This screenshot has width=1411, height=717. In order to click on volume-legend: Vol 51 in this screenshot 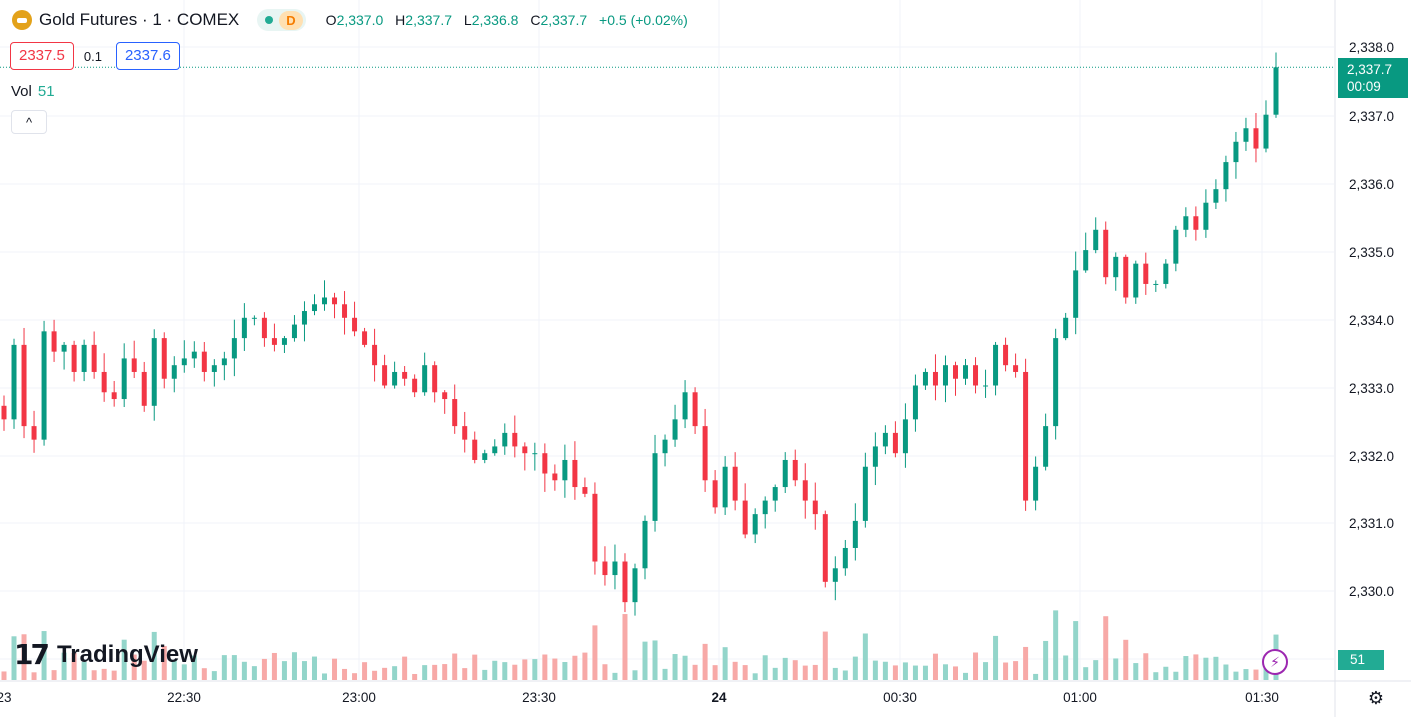, I will do `click(33, 91)`.